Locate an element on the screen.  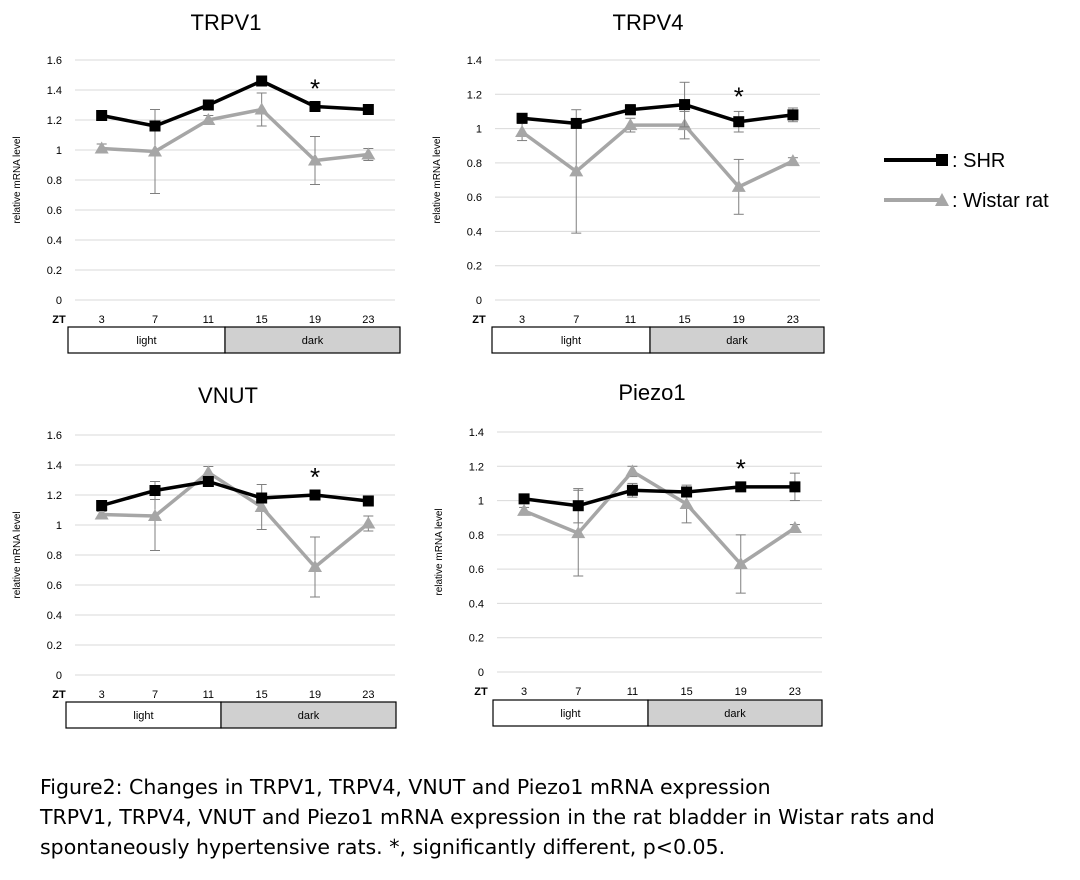
legend-item-shr: : SHR is located at coordinates (944, 161).